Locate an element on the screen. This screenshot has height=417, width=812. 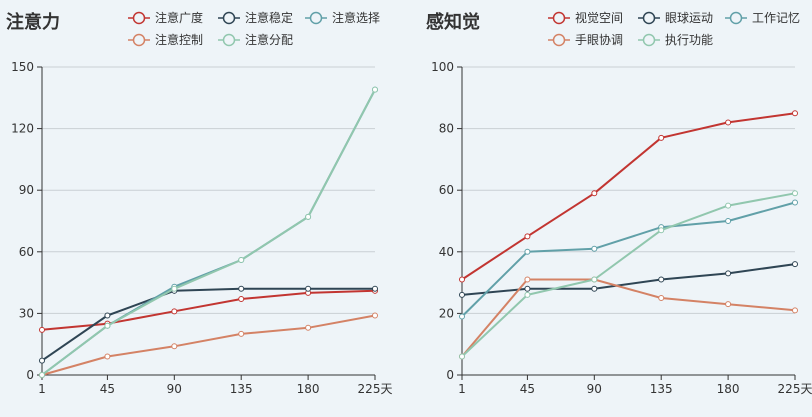
legend-label: 注意控制 is located at coordinates (179, 39).